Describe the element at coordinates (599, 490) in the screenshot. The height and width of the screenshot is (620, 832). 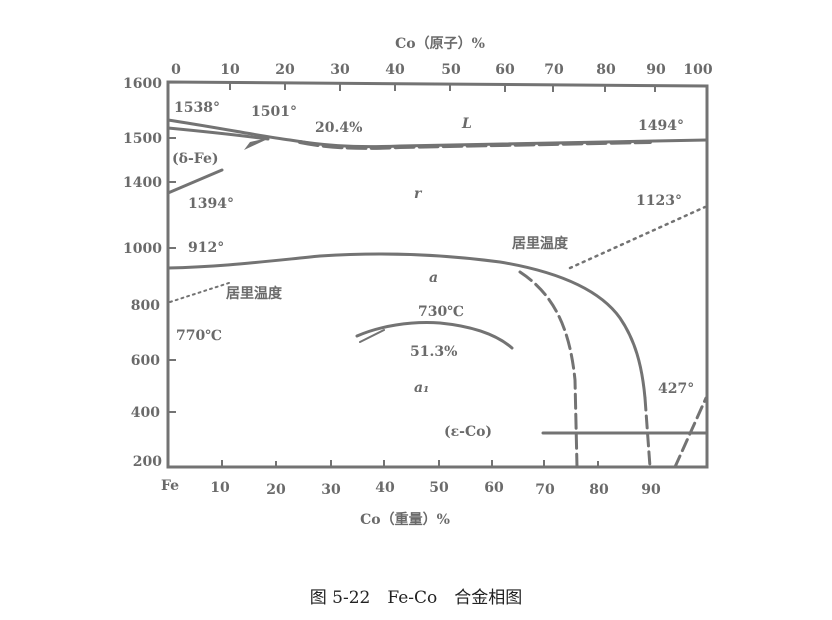
I see `bottom-tick-label: 80` at that location.